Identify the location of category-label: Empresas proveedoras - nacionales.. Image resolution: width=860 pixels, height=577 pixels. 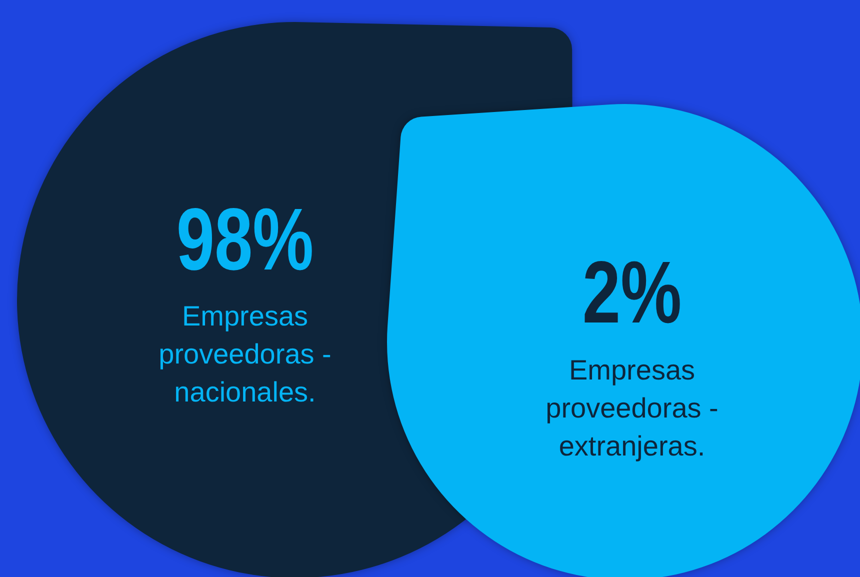
(245, 354).